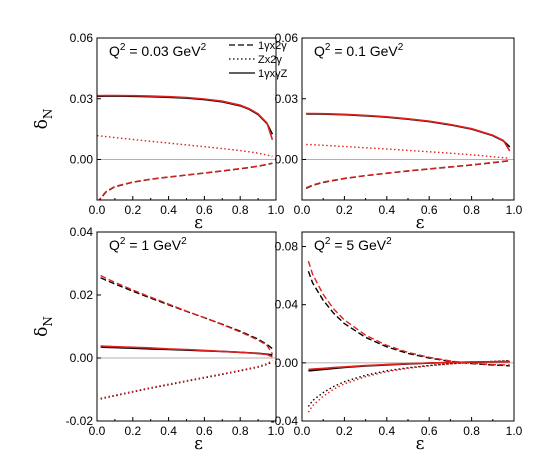 This screenshot has width=554, height=462. What do you see at coordinates (80, 421) in the screenshot?
I see `y-tick-label: -0.02` at bounding box center [80, 421].